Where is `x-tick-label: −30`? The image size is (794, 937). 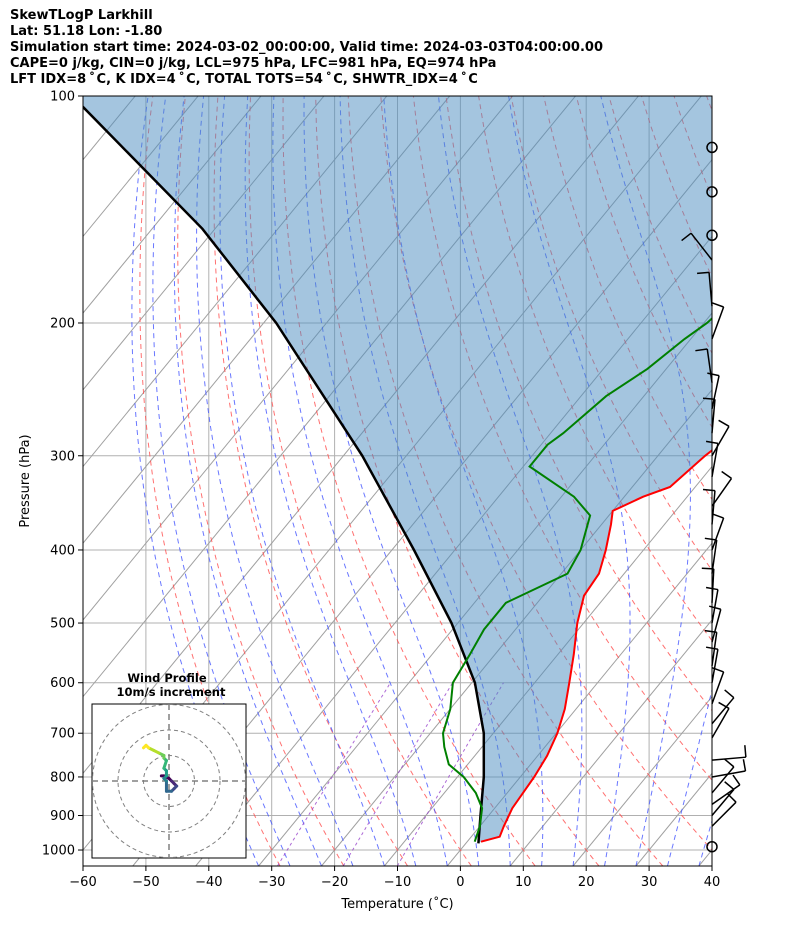
x-tick-label: −30 is located at coordinates (271, 882).